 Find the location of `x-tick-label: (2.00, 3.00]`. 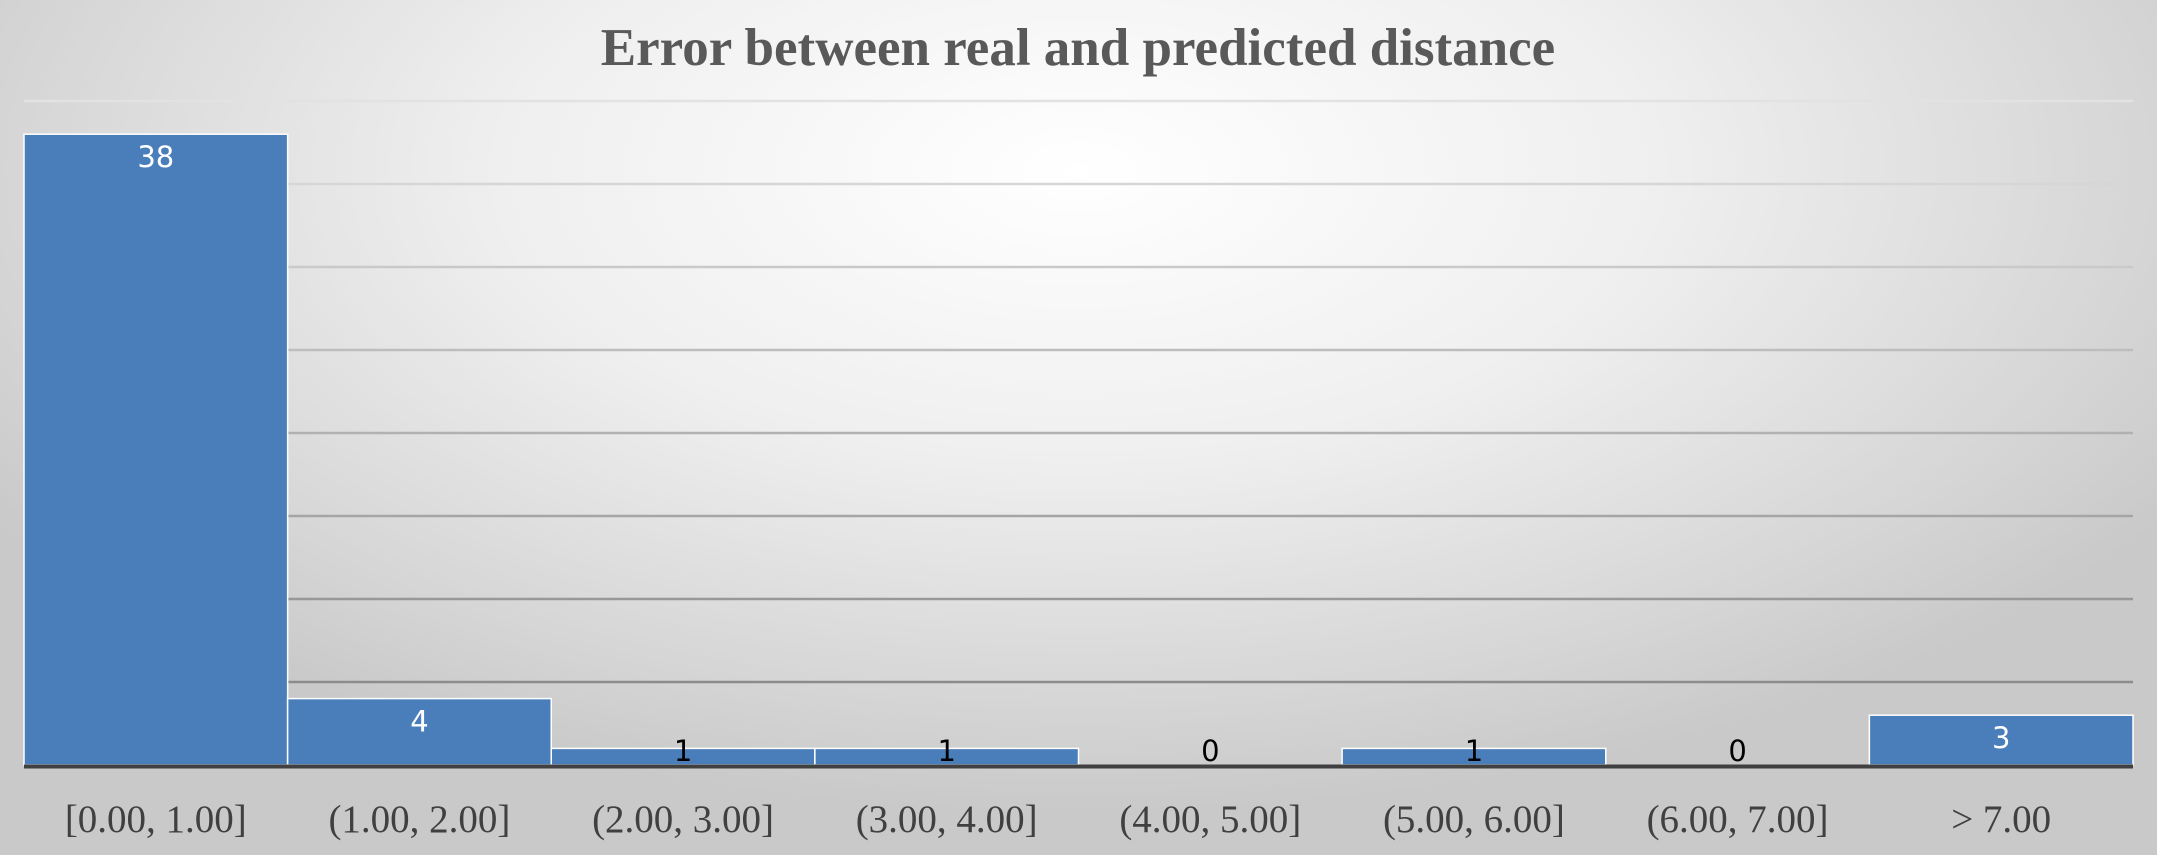

x-tick-label: (2.00, 3.00] is located at coordinates (683, 819).